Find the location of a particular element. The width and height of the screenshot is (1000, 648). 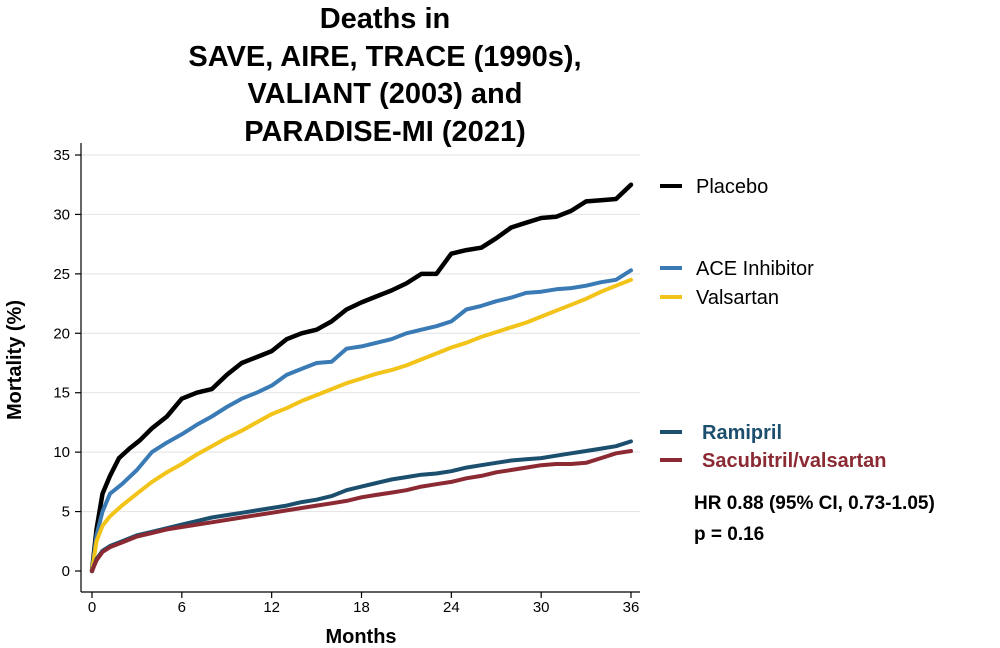

x-axis-title: Months is located at coordinates (360, 637).